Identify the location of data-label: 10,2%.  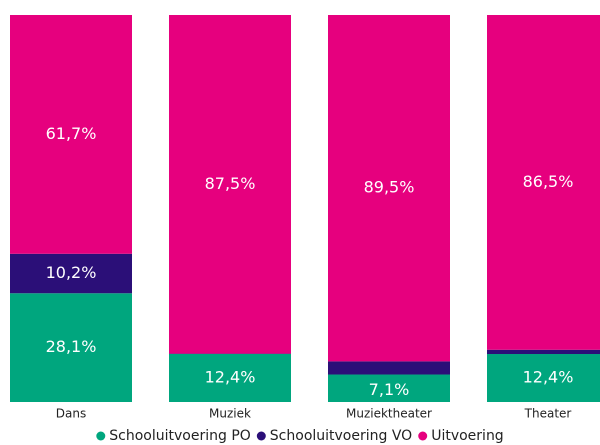
(71, 272).